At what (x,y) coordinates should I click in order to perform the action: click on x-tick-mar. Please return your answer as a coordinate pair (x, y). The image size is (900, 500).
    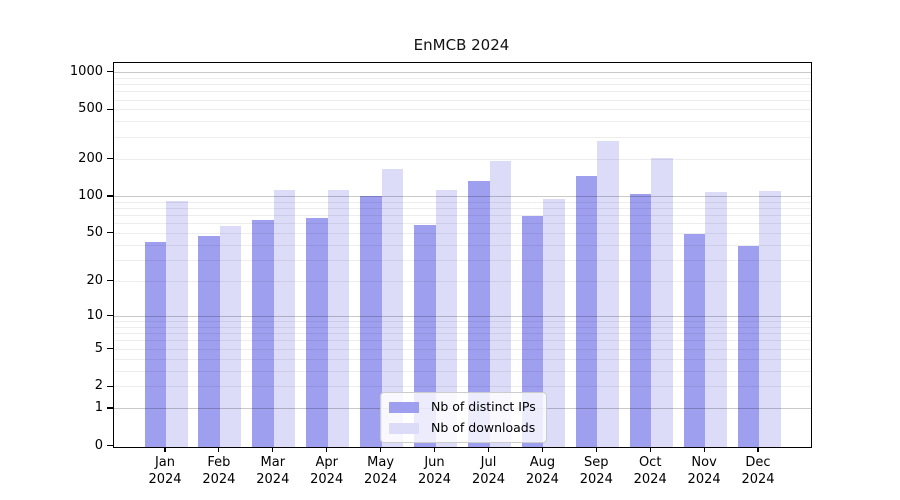
    Looking at the image, I should click on (273, 449).